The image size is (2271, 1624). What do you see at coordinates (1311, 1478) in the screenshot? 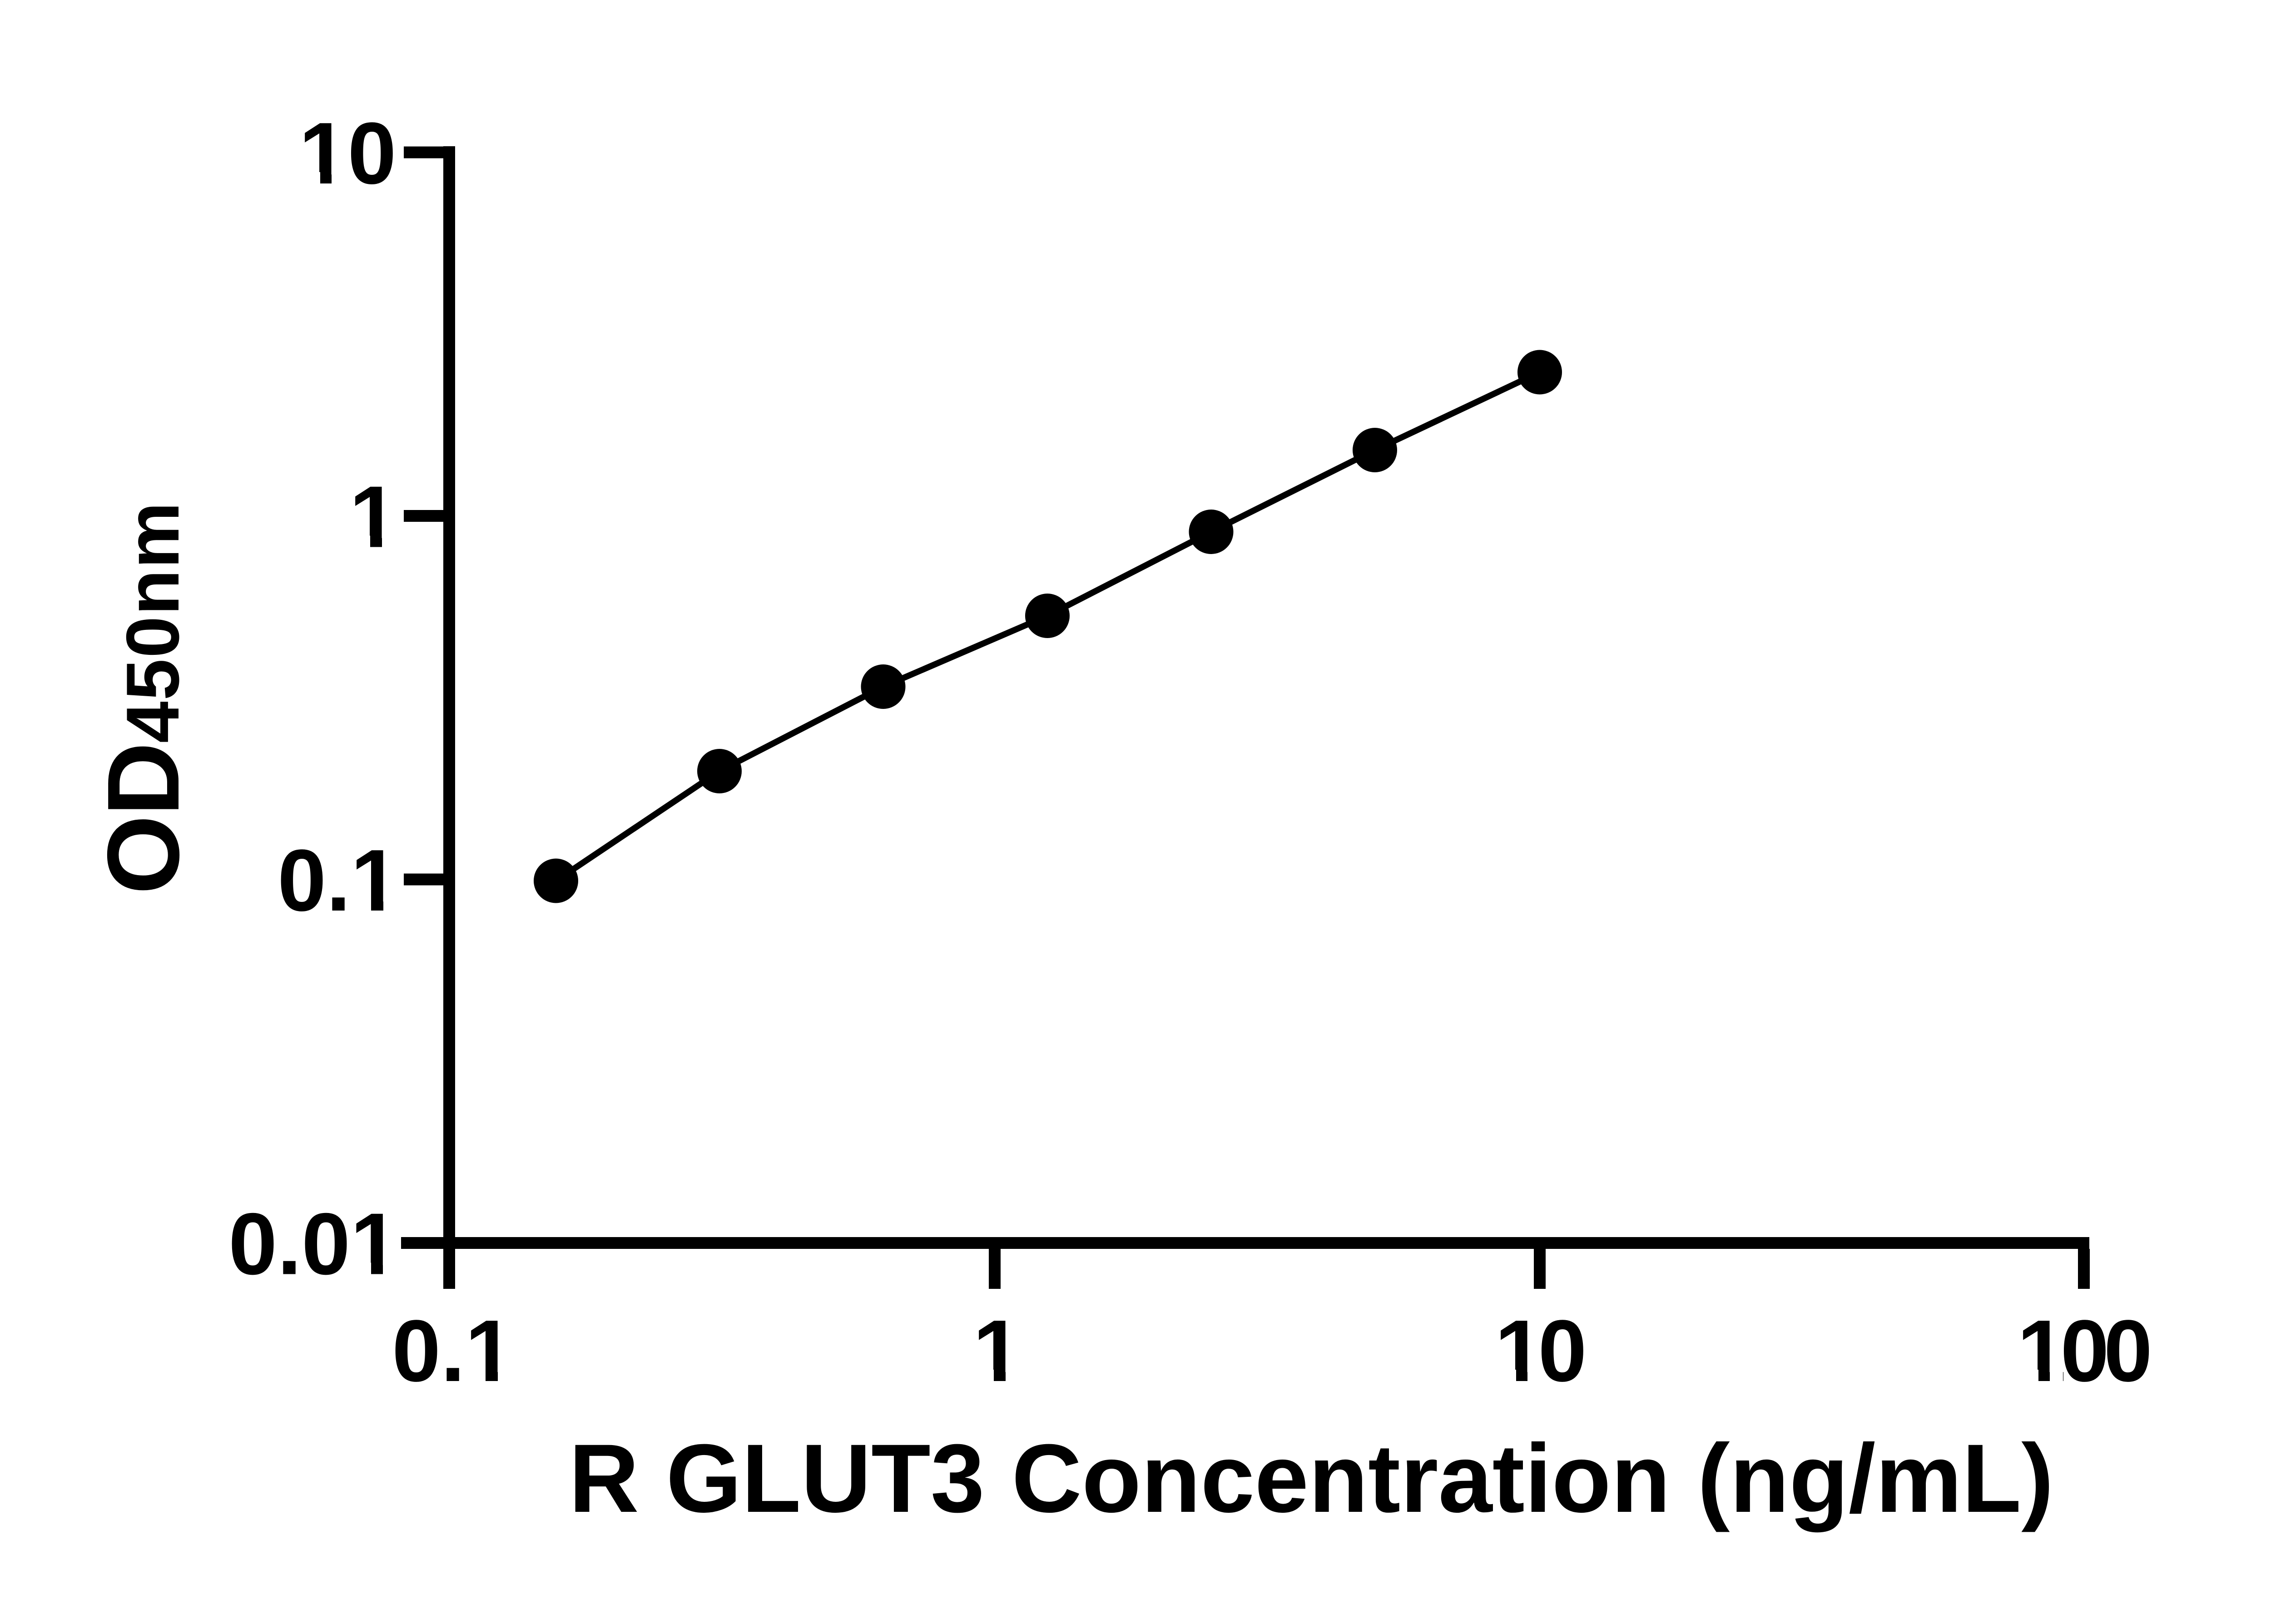
I see `svg-text: R GLUT3 Concentration (ng/mL)` at bounding box center [1311, 1478].